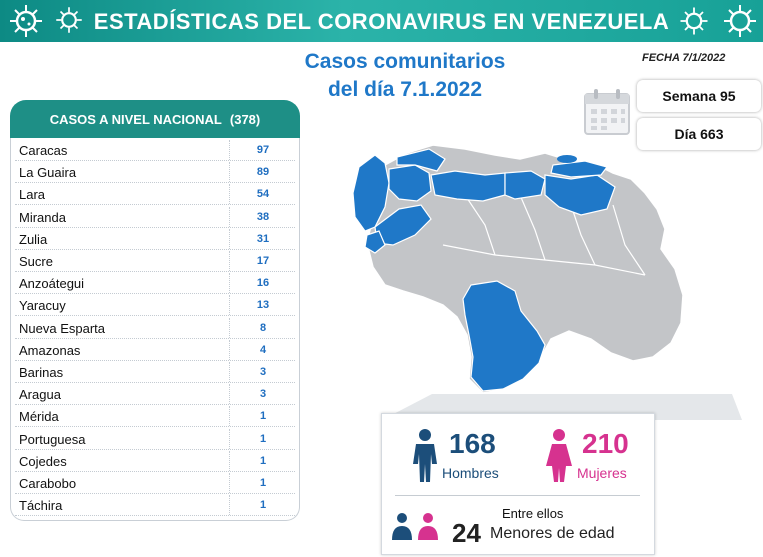 The image size is (763, 557). Describe the element at coordinates (425, 455) in the screenshot. I see `man-icon` at that location.